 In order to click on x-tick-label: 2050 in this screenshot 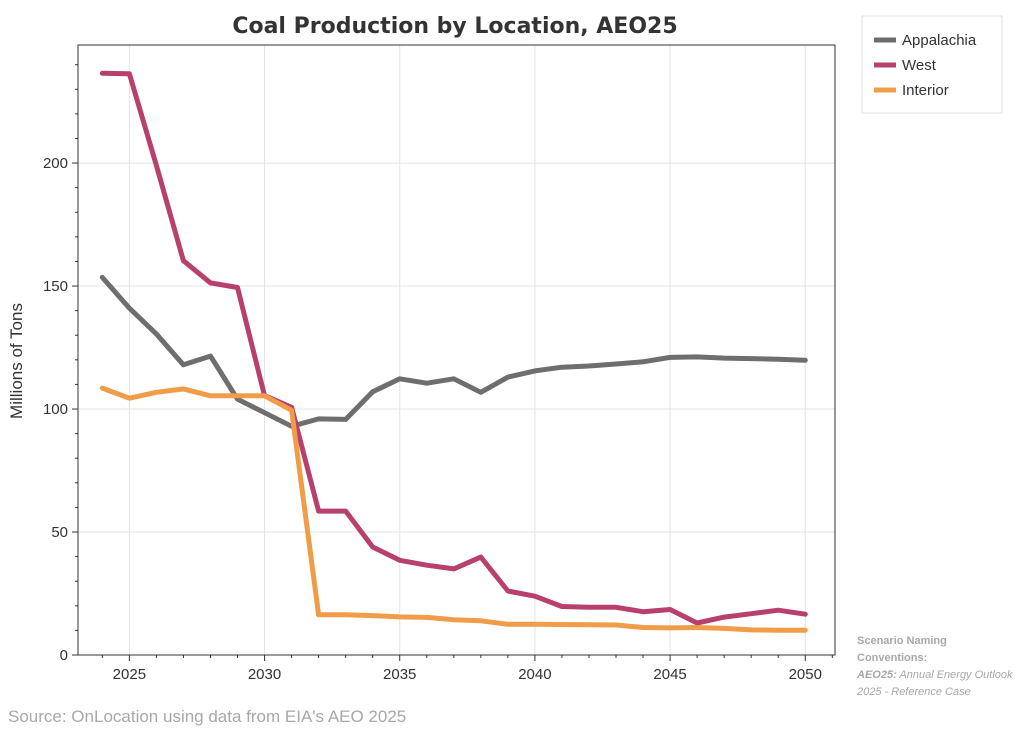, I will do `click(805, 674)`.